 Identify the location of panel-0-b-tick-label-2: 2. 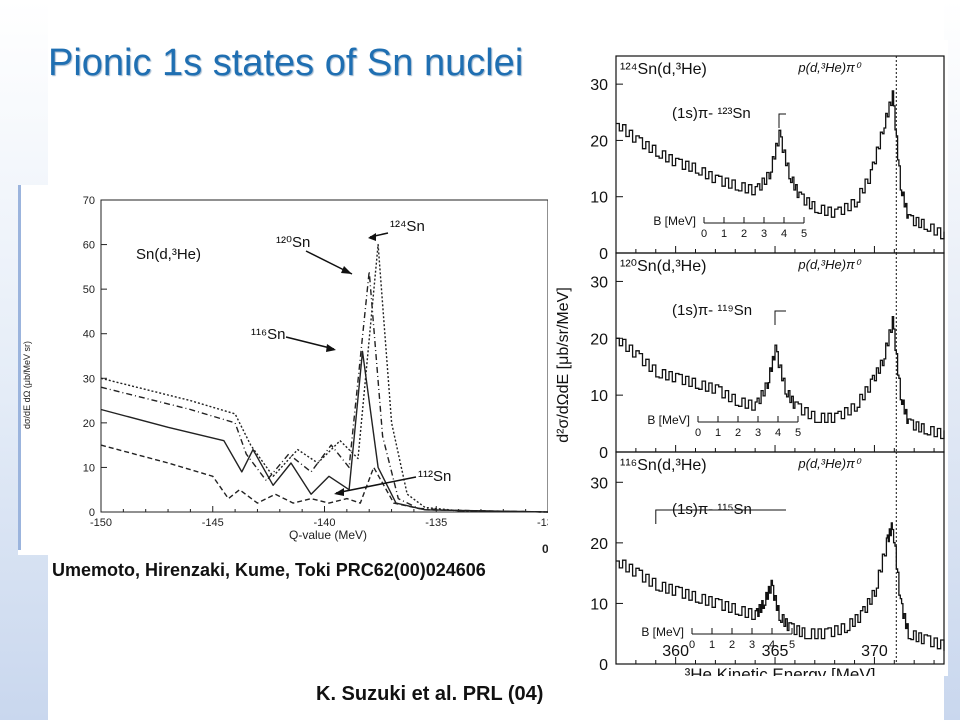
(744, 234).